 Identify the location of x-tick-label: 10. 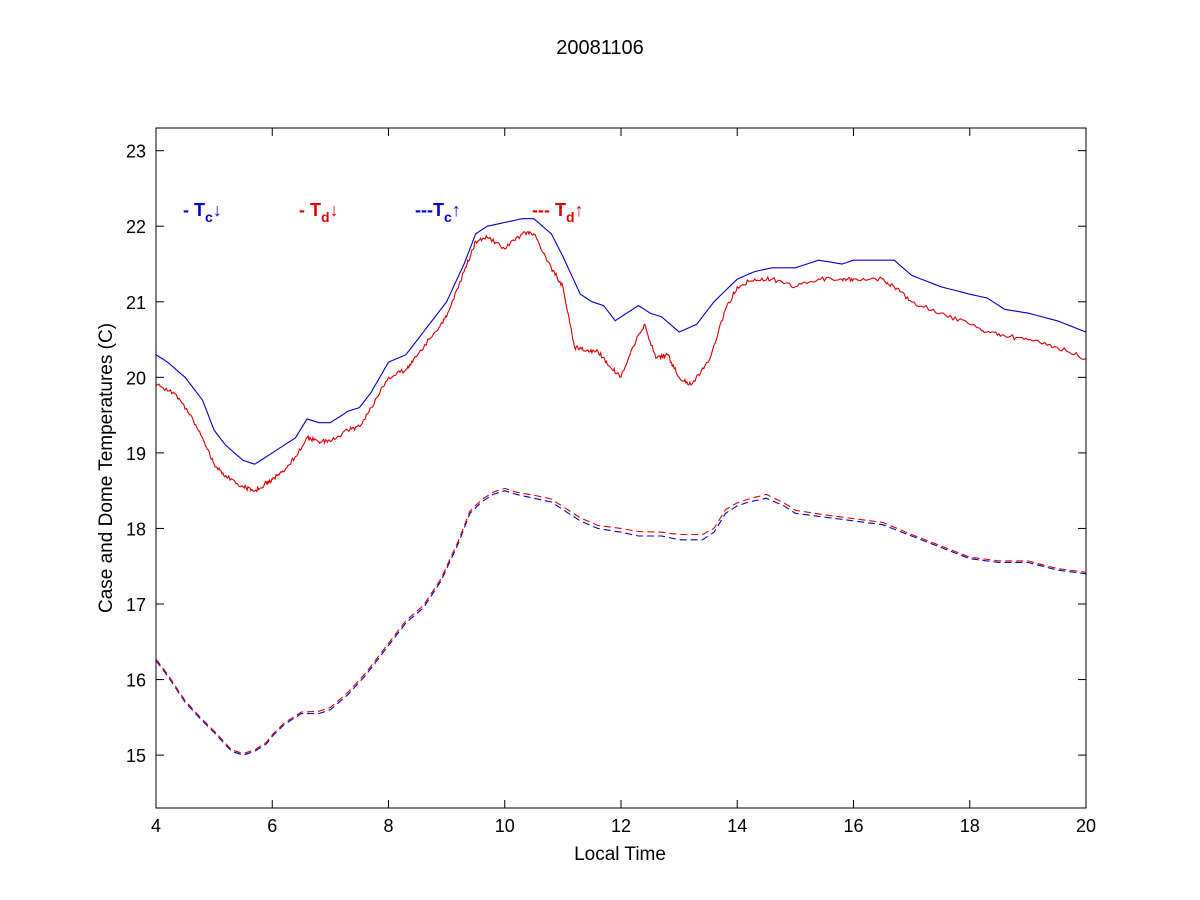
(505, 826).